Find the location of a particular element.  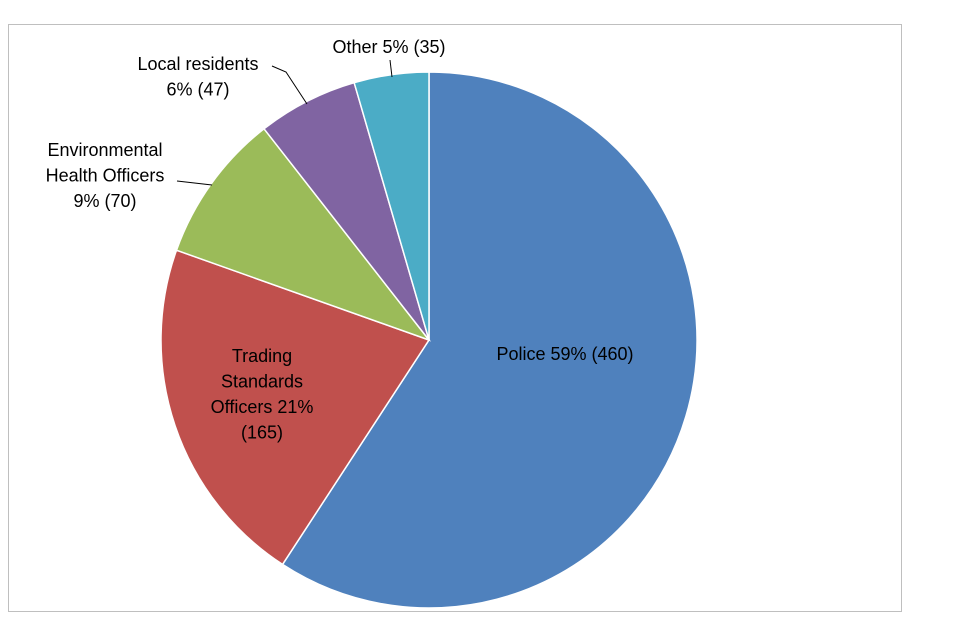

slice-label-environmental-health-officers: Environmental Health Officers 9% (70) is located at coordinates (105, 175).